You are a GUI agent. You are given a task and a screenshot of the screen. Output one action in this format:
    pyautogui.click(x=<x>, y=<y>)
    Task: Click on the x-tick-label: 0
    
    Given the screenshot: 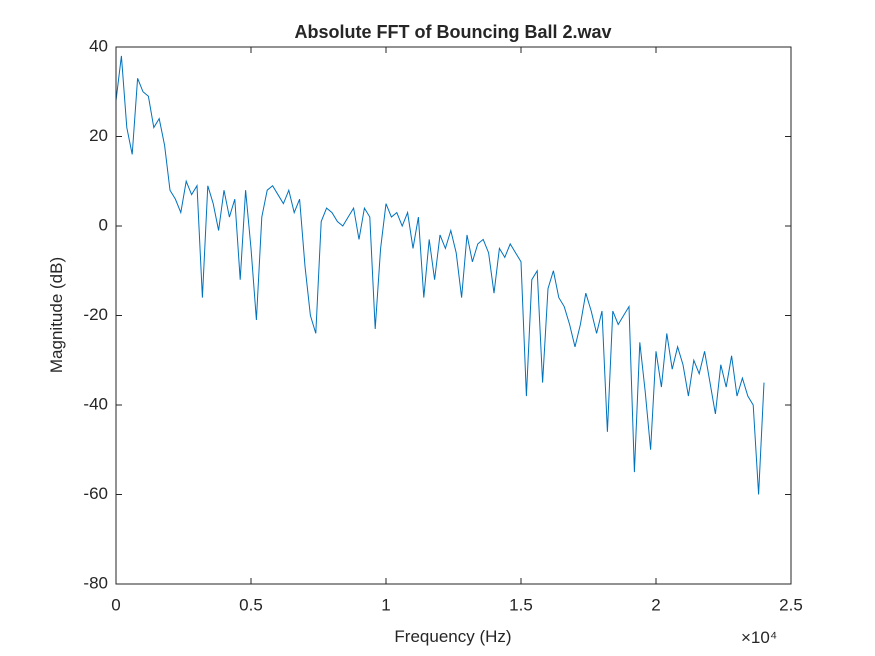 What is the action you would take?
    pyautogui.click(x=115, y=604)
    